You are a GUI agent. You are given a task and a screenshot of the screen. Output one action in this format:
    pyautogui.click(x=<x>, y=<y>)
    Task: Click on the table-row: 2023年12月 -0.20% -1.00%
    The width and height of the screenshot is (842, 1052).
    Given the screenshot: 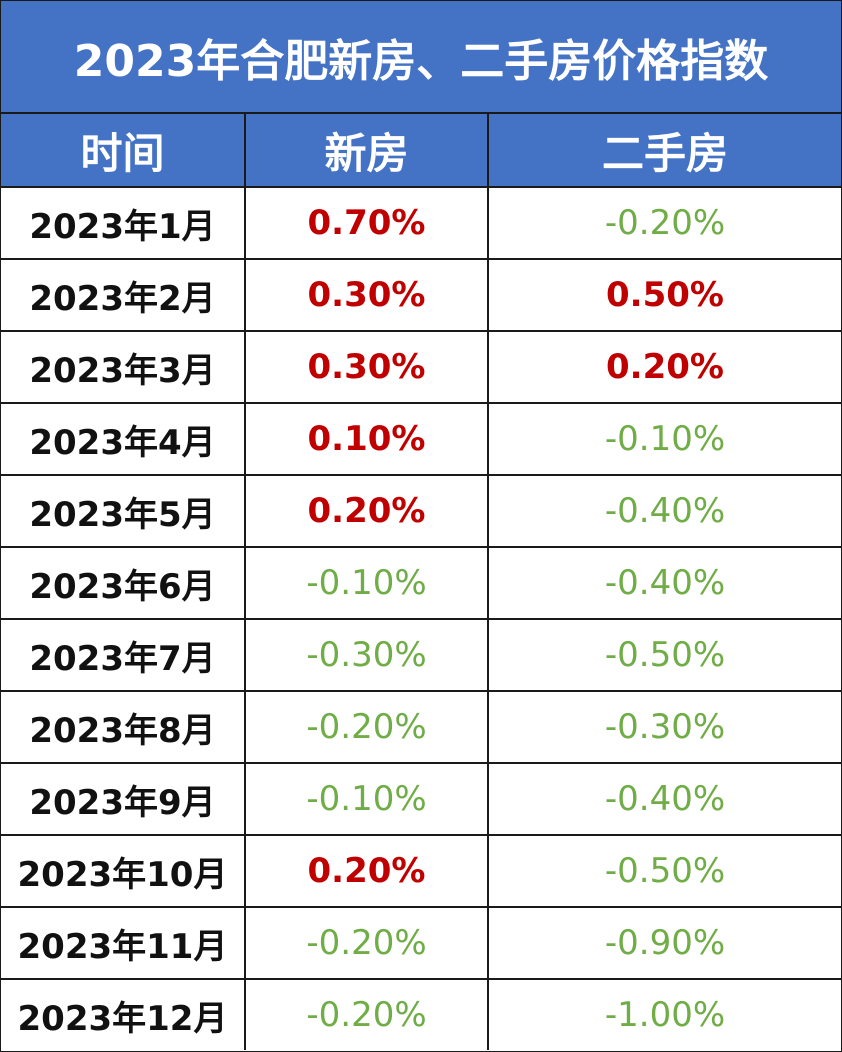 What is the action you would take?
    pyautogui.click(x=421, y=1014)
    